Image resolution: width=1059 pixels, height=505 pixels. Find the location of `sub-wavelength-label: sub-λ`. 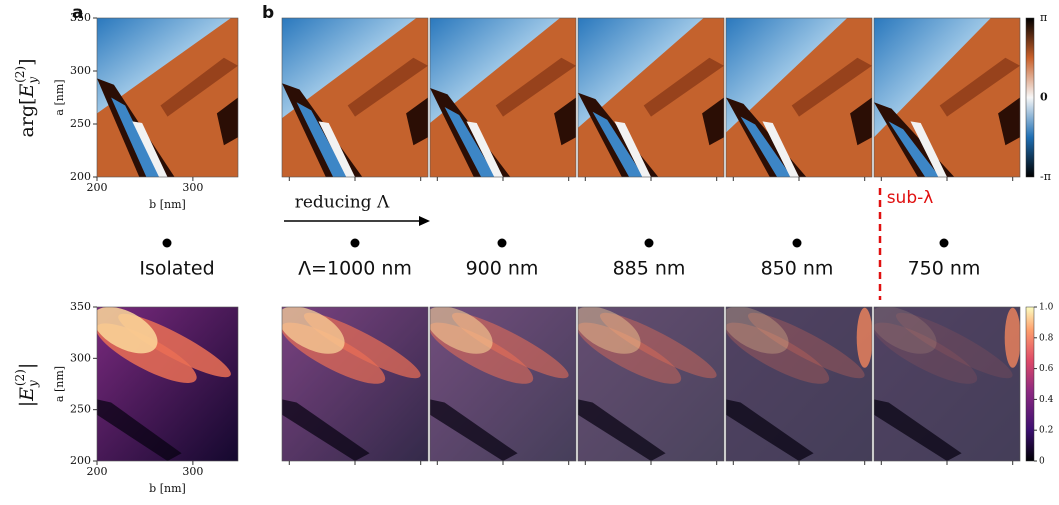

sub-wavelength-label: sub-λ is located at coordinates (910, 198).